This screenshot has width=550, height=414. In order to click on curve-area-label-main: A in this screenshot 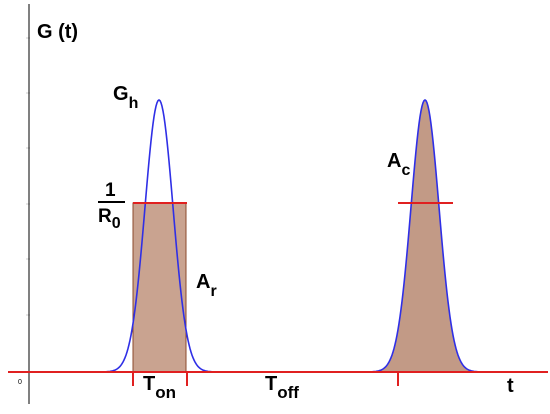, I will do `click(394, 161)`.